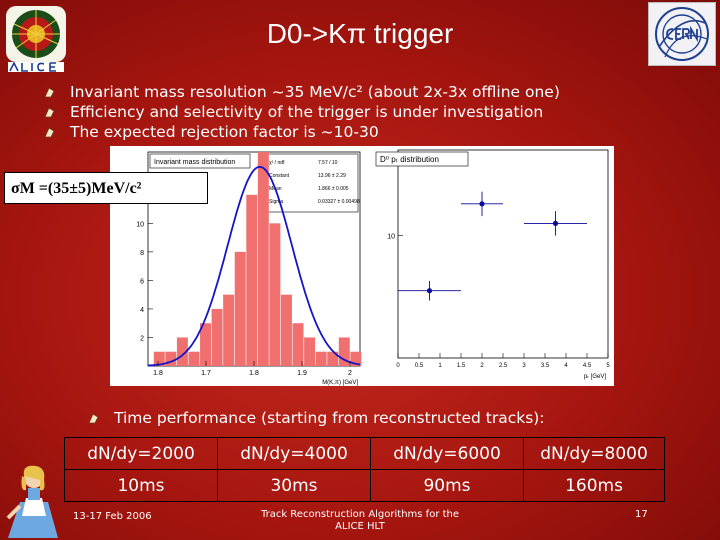  What do you see at coordinates (447, 453) in the screenshot?
I see `table-header-cell: dN/dy=6000` at bounding box center [447, 453].